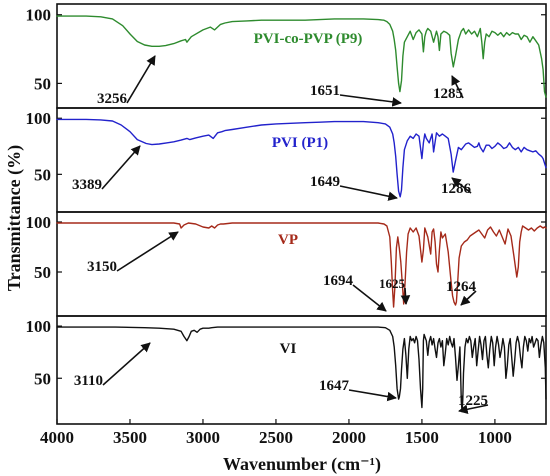  I want to click on series-label: VP, so click(288, 240).